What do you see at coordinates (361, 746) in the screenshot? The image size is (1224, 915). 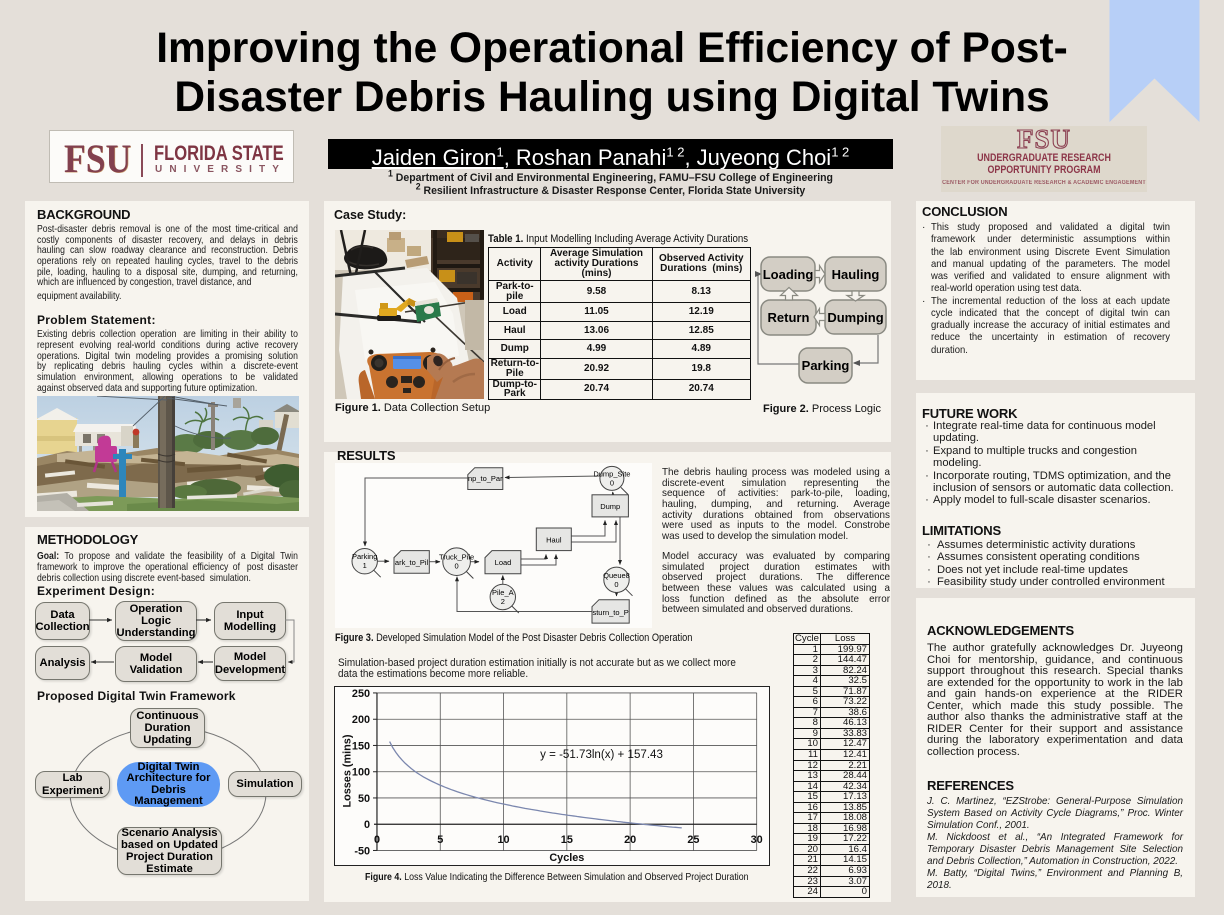 I see `svg-text: 150` at bounding box center [361, 746].